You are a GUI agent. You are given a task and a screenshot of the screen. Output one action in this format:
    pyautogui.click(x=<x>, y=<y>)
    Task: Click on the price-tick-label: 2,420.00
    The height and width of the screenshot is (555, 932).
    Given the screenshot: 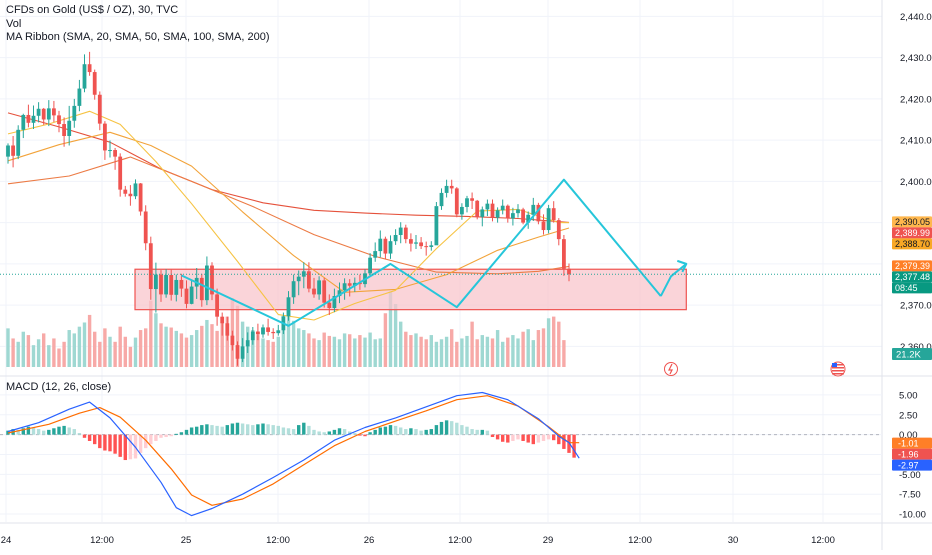 What is the action you would take?
    pyautogui.click(x=916, y=99)
    